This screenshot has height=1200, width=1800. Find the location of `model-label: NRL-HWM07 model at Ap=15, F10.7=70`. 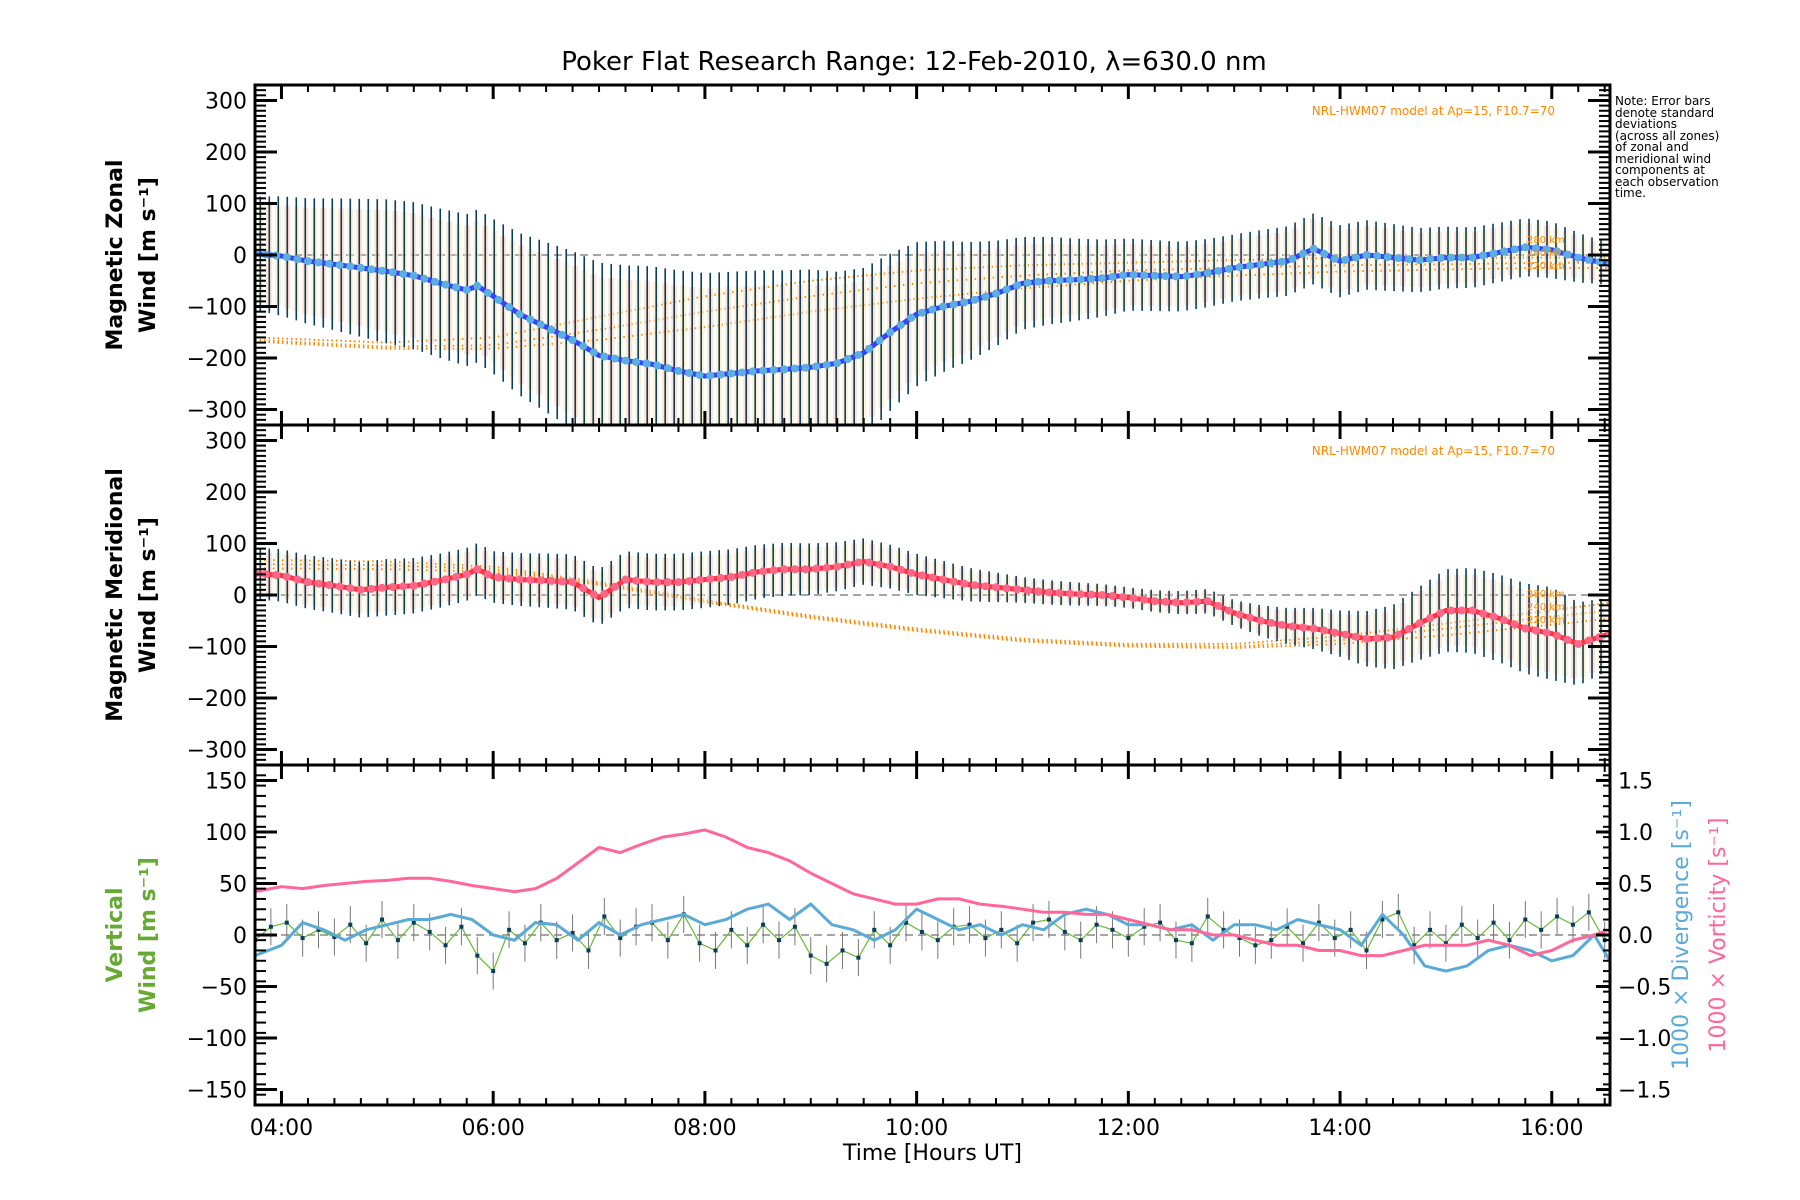

model-label: NRL-HWM07 model at Ap=15, F10.7=70 is located at coordinates (1433, 111).